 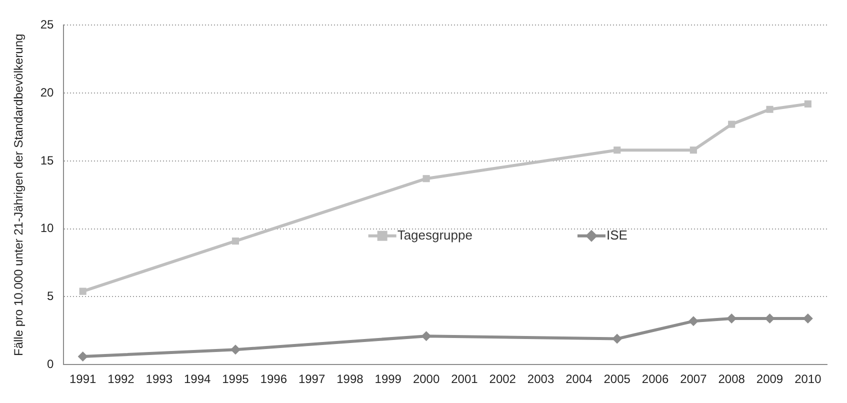 I want to click on legend-label: Tagesgruppe, so click(x=434, y=234).